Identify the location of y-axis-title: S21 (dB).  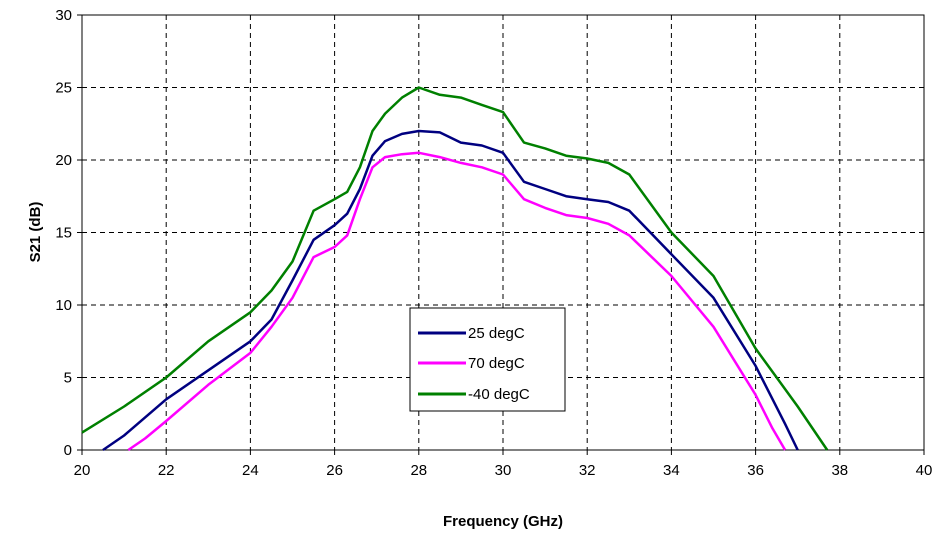
(35, 232).